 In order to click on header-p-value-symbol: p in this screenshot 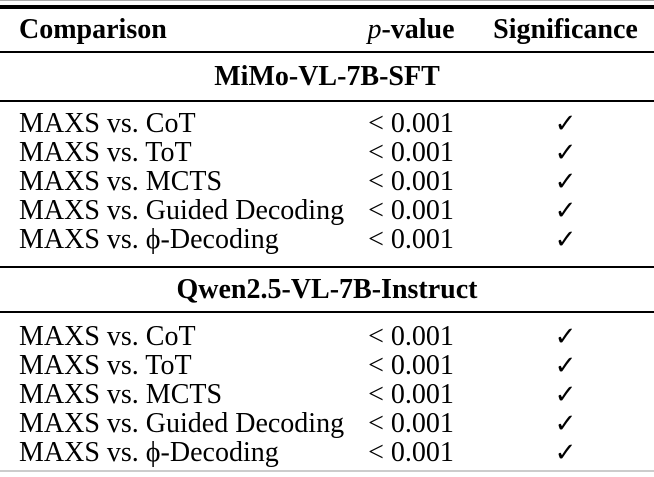, I will do `click(374, 29)`.